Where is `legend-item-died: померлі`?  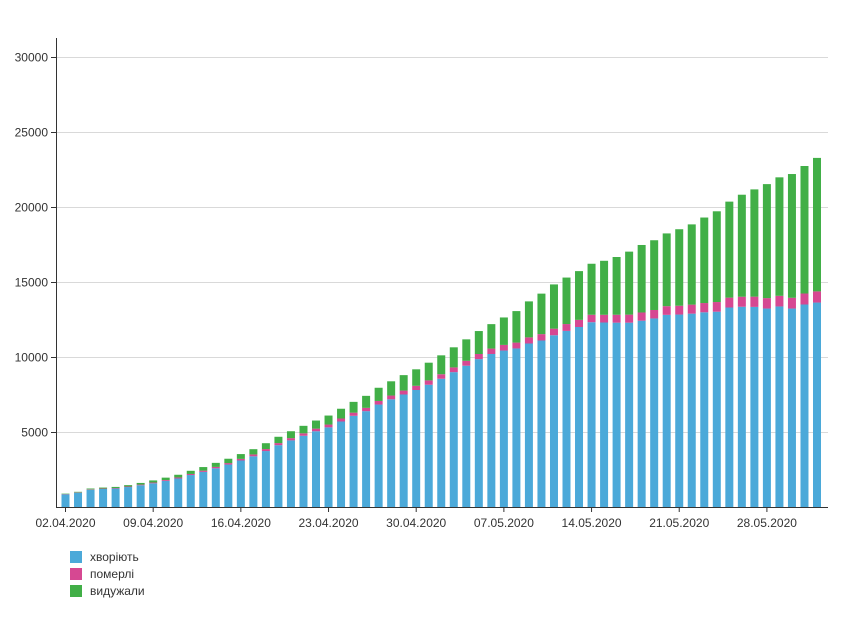 legend-item-died: померлі is located at coordinates (107, 573).